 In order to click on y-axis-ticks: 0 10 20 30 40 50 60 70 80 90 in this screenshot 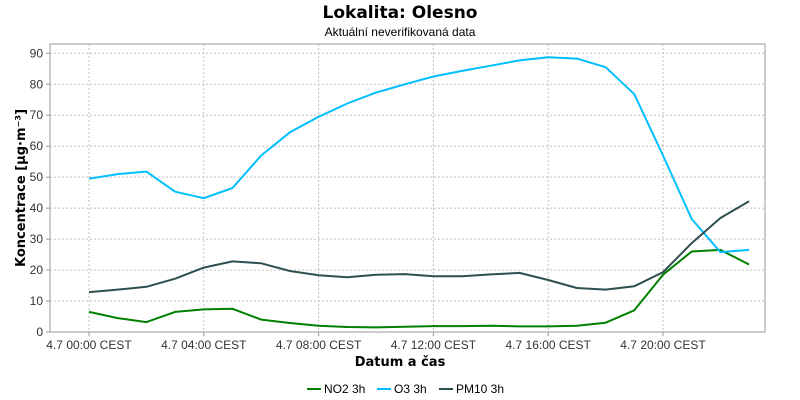, I will do `click(40, 192)`.